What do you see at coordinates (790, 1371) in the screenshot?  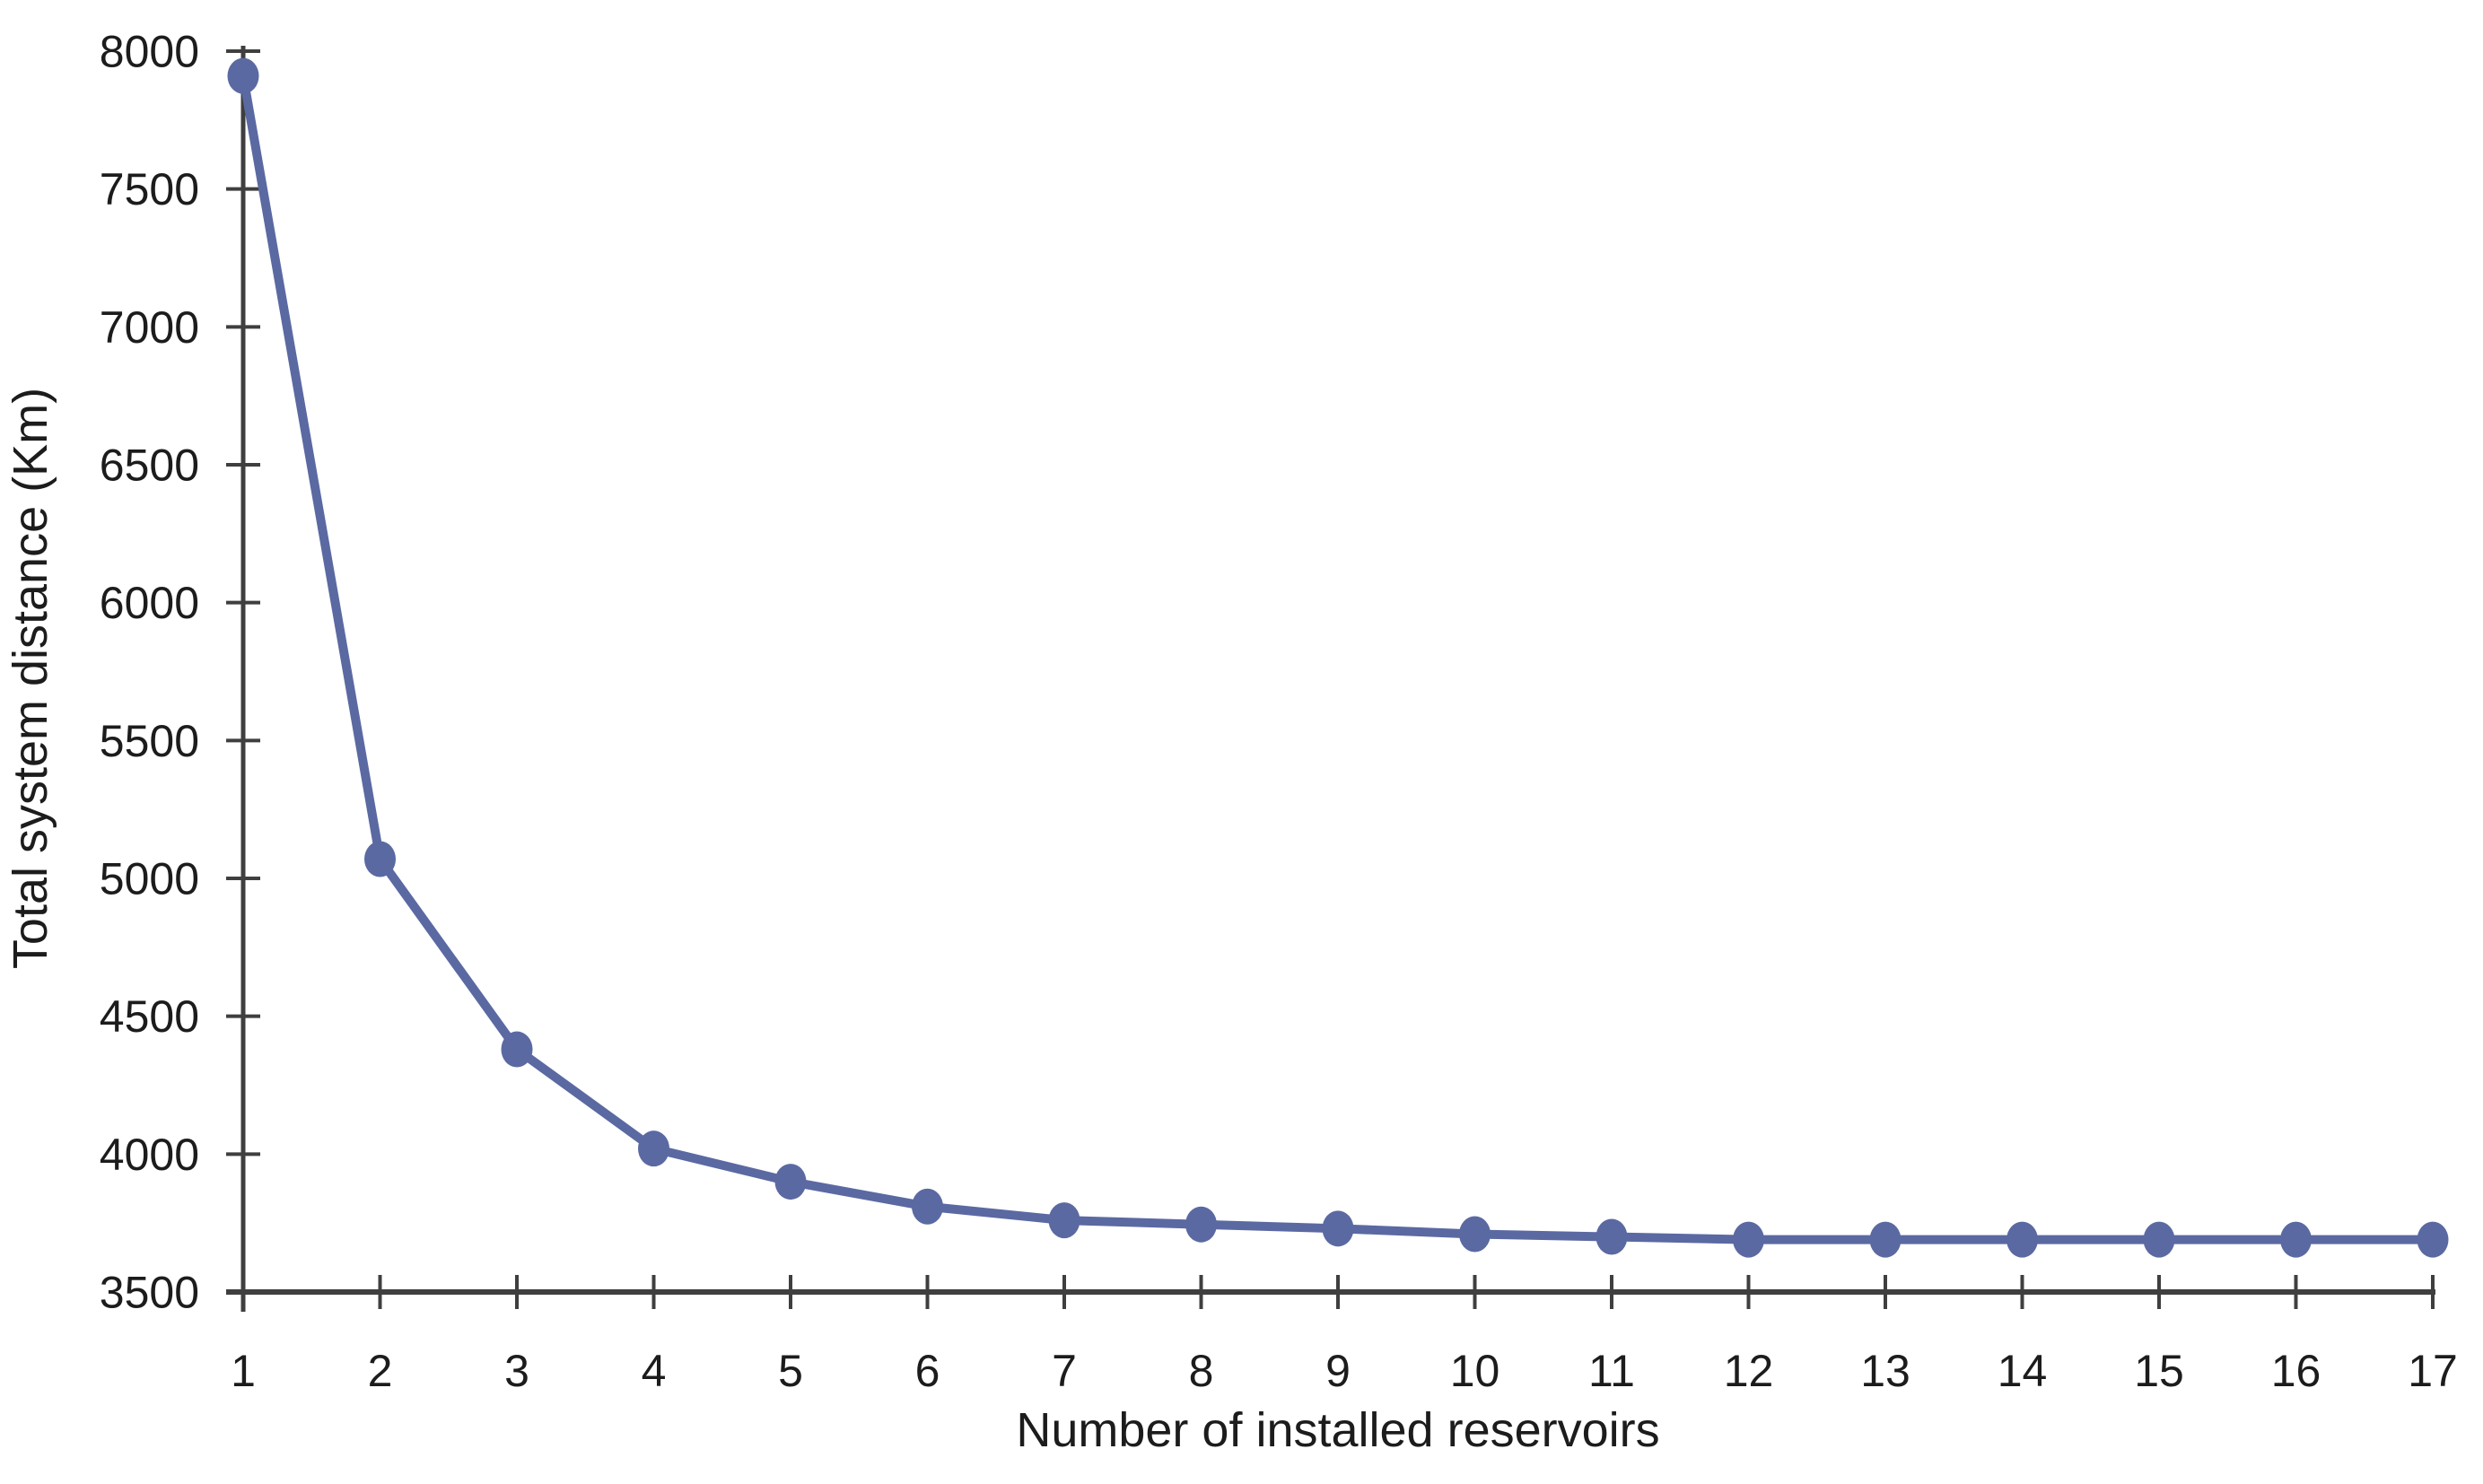 I see `x-tick-label: 5` at bounding box center [790, 1371].